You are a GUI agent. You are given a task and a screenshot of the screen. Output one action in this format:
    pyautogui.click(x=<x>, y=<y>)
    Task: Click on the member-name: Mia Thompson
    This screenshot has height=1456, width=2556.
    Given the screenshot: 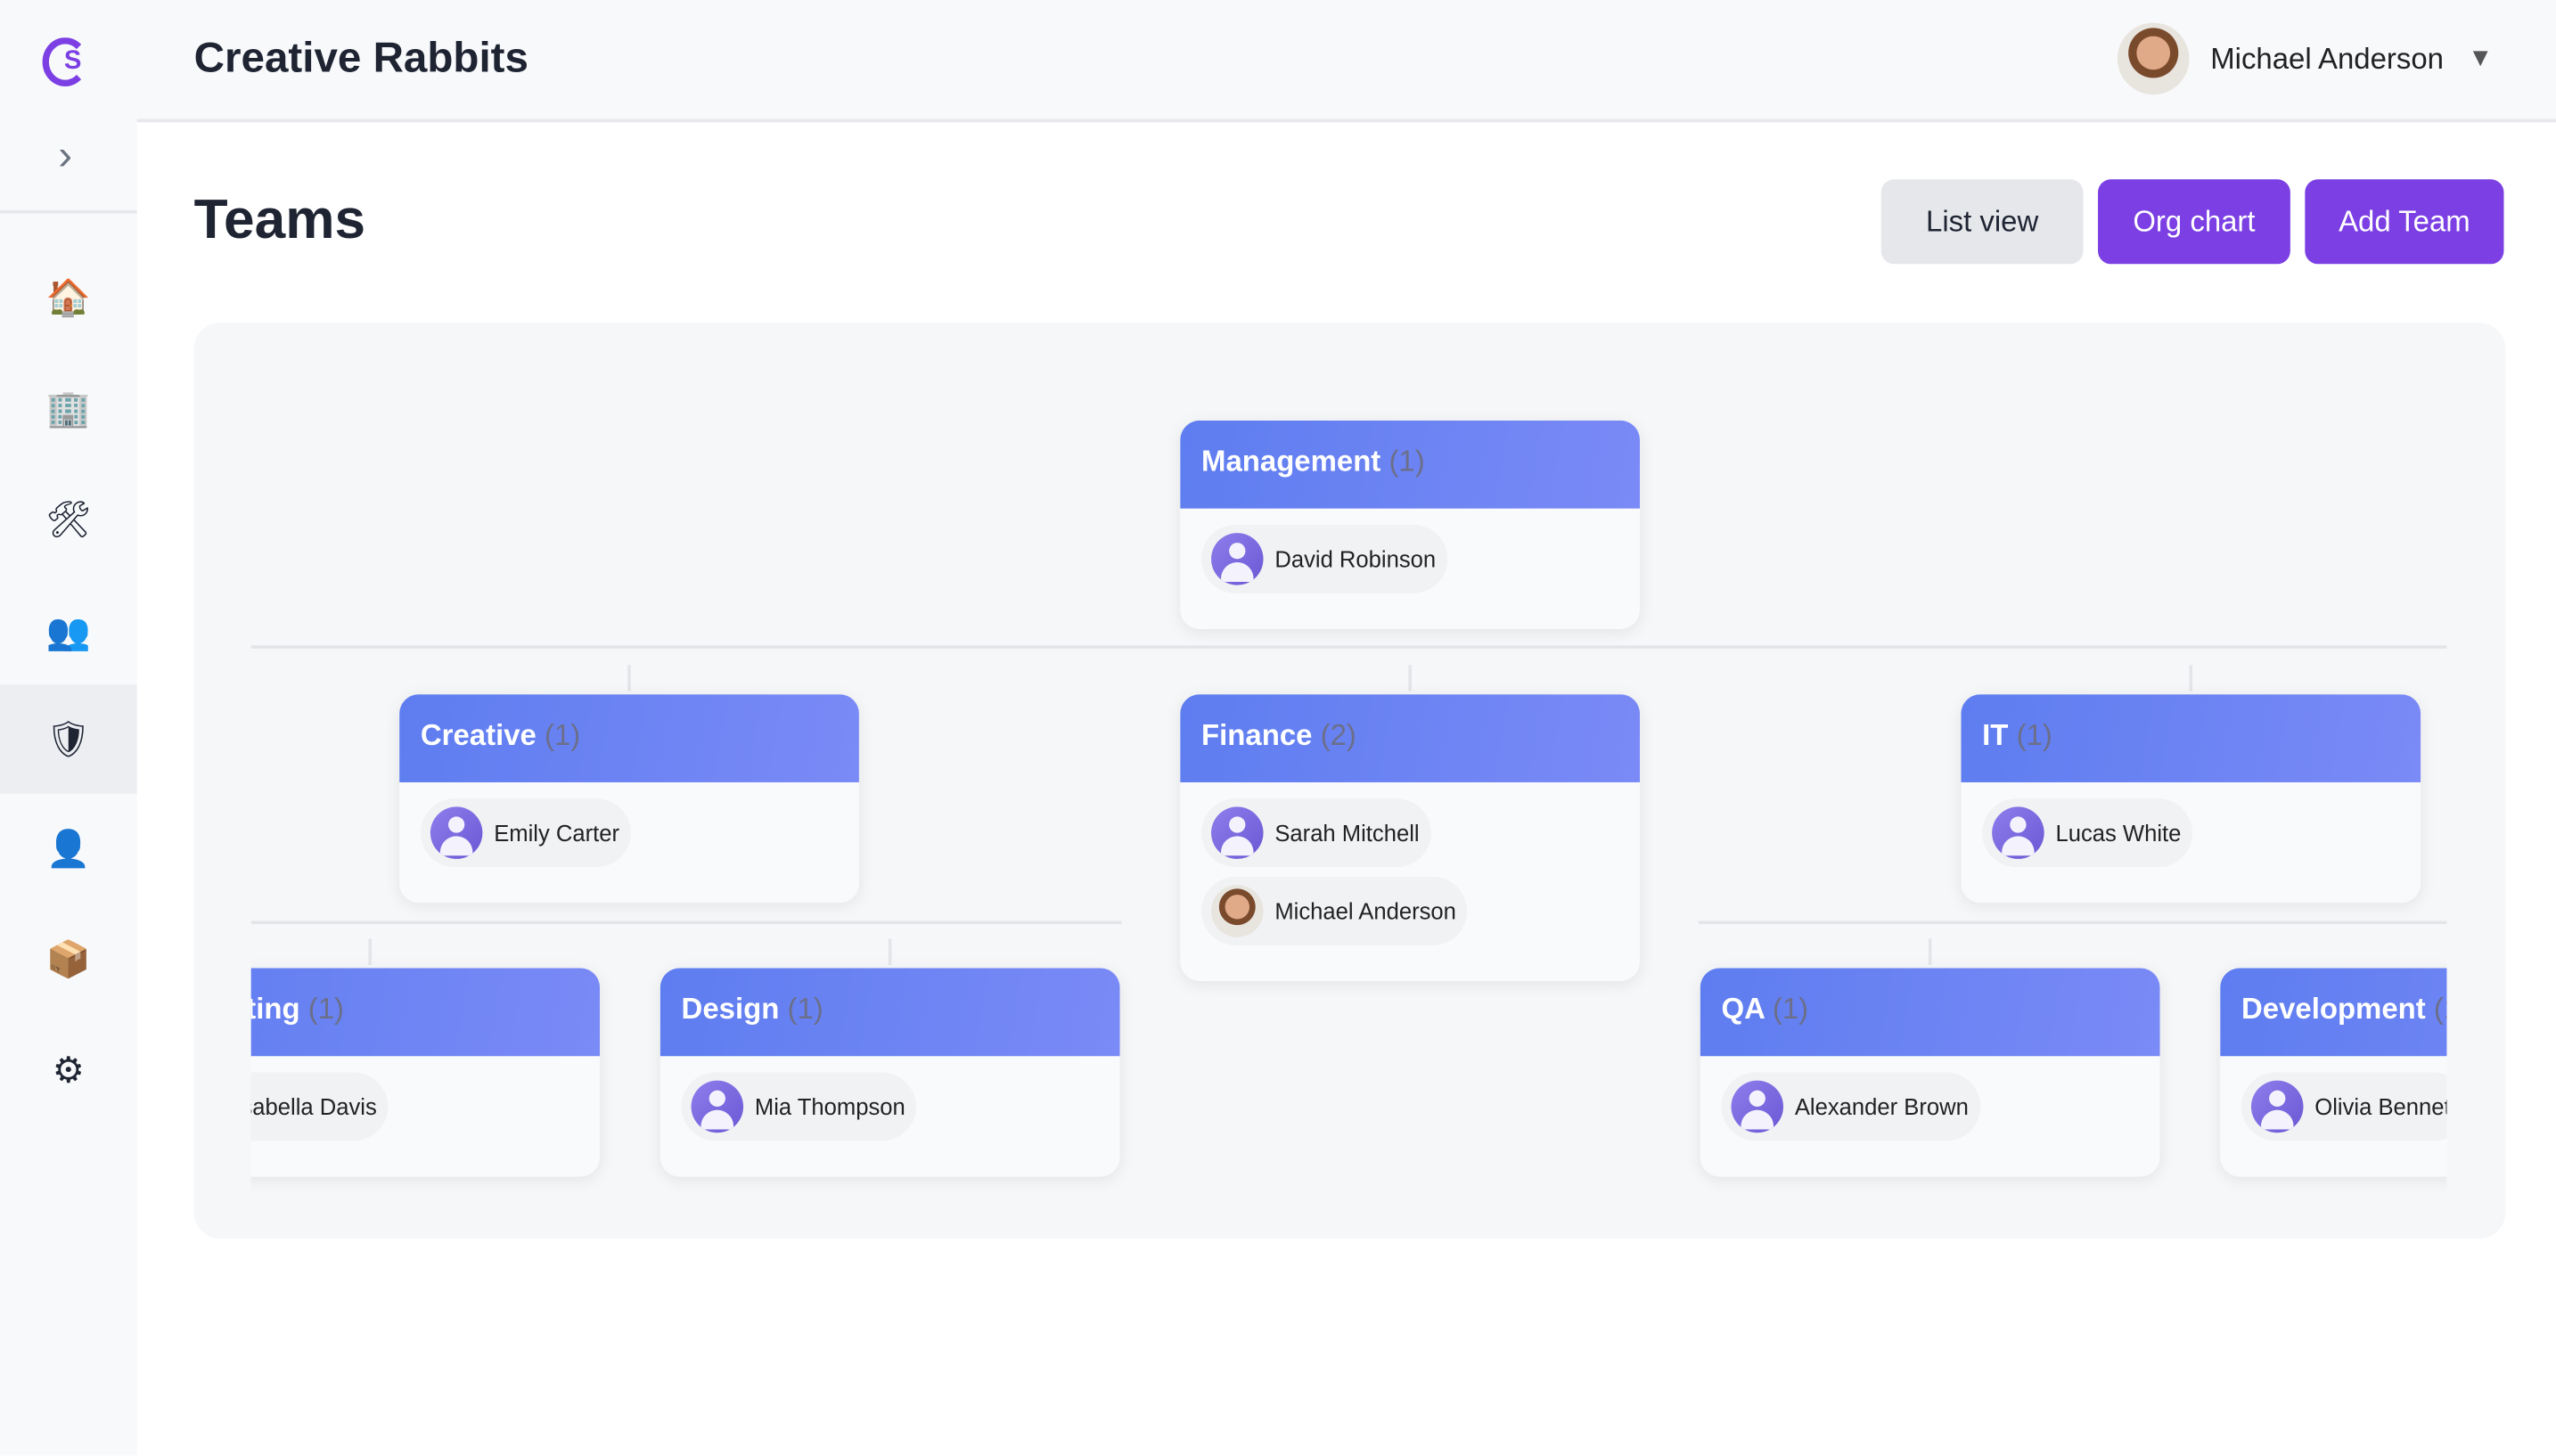 What is the action you would take?
    pyautogui.click(x=829, y=1106)
    